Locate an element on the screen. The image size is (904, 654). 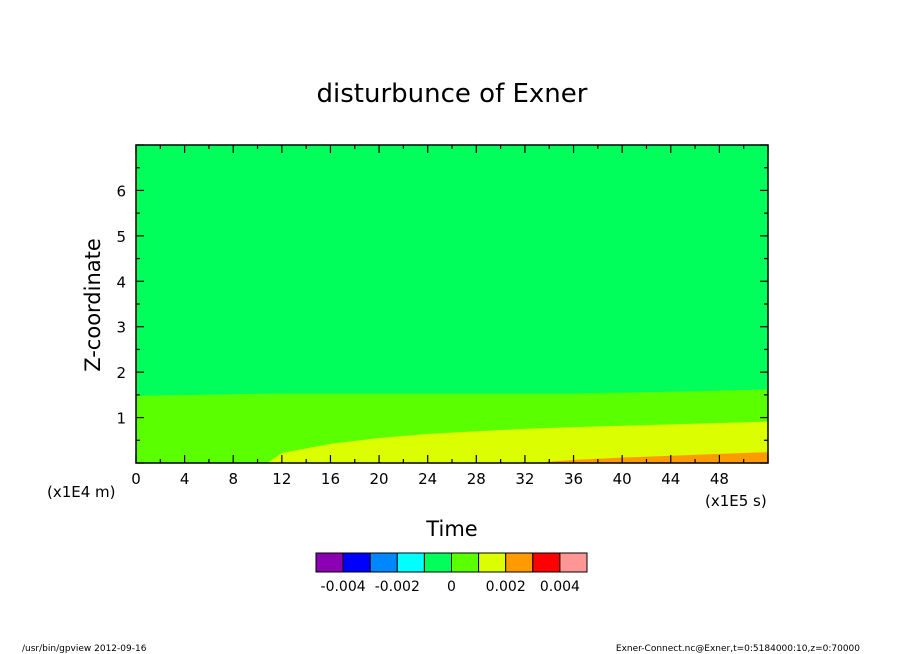
colorbar-label: 0 is located at coordinates (451, 587).